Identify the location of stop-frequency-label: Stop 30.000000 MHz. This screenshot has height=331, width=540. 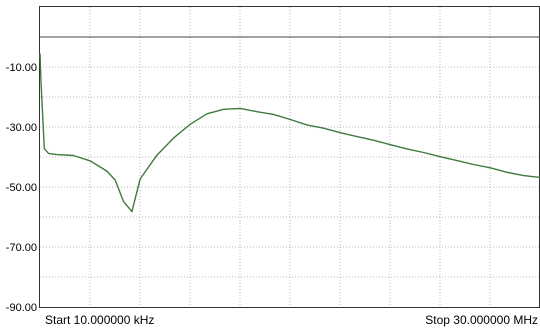
(481, 320).